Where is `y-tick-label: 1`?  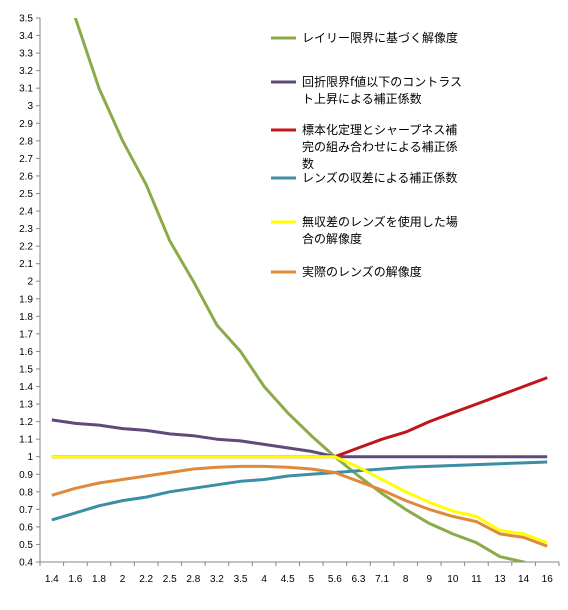
y-tick-label: 1 is located at coordinates (30, 457).